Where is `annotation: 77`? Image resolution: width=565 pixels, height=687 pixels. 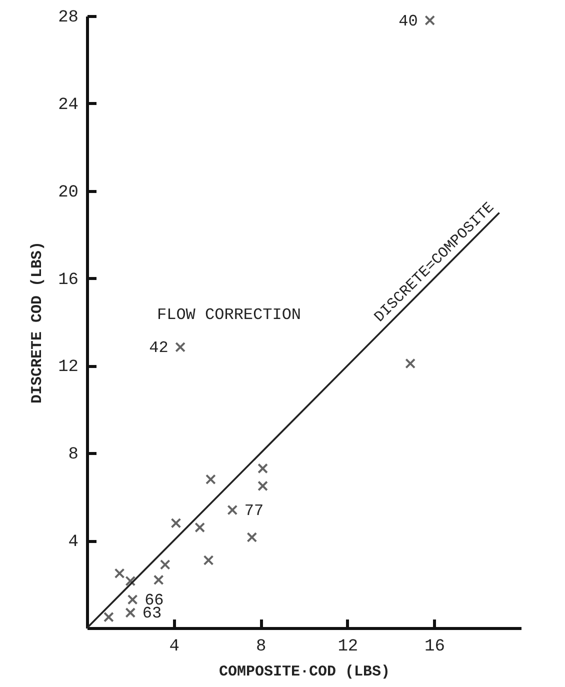
annotation: 77 is located at coordinates (254, 511).